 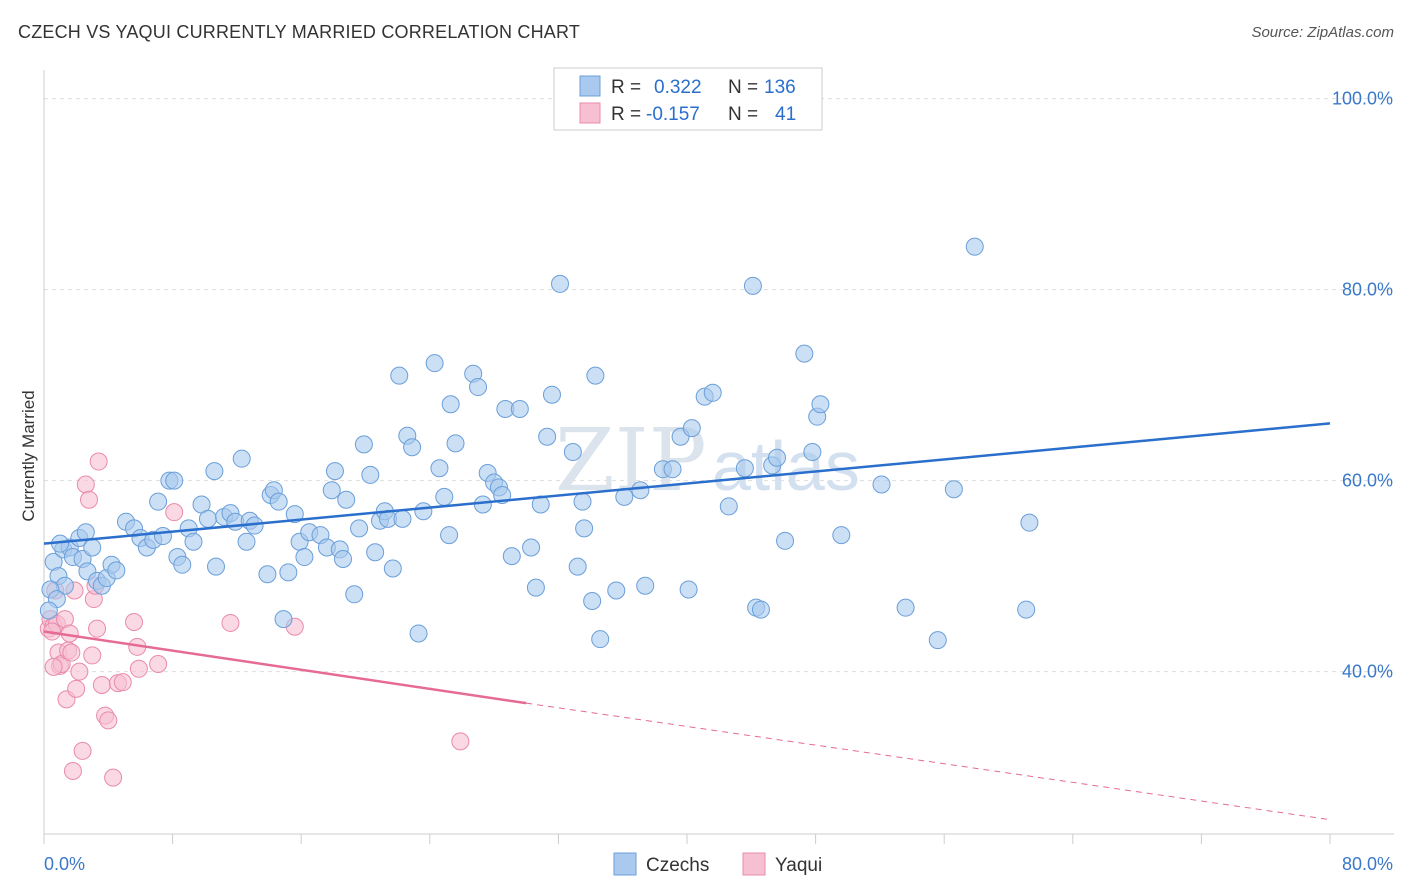 What do you see at coordinates (28, 455) in the screenshot?
I see `y-axis-title: Currently Married` at bounding box center [28, 455].